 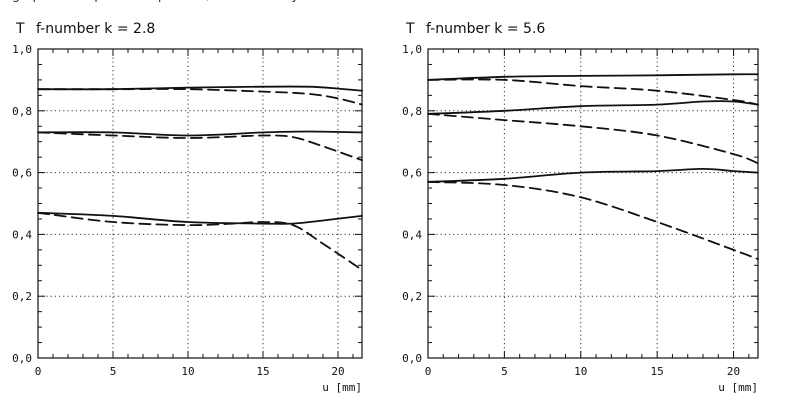 I want to click on chart-title: f-number k = 5.6, so click(x=485, y=29).